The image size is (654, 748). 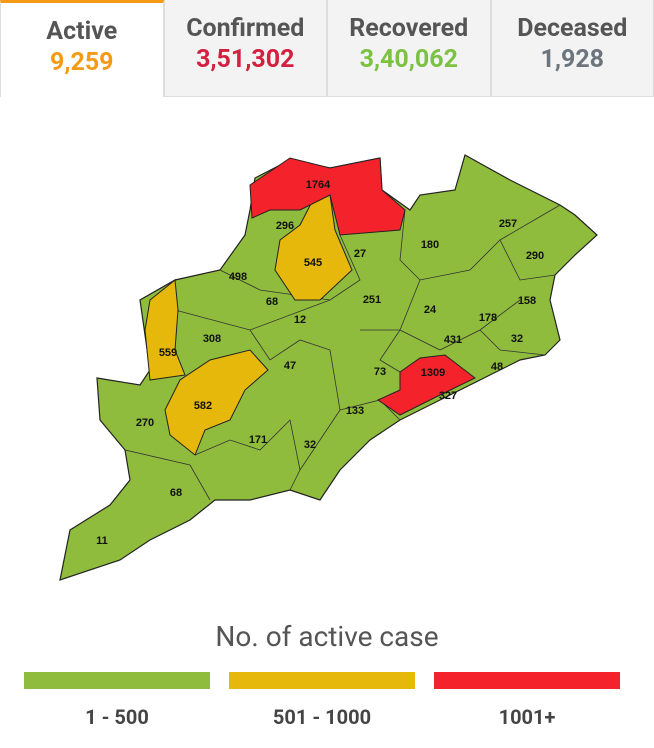 I want to click on legend-item: 501 - 1000, so click(x=322, y=700).